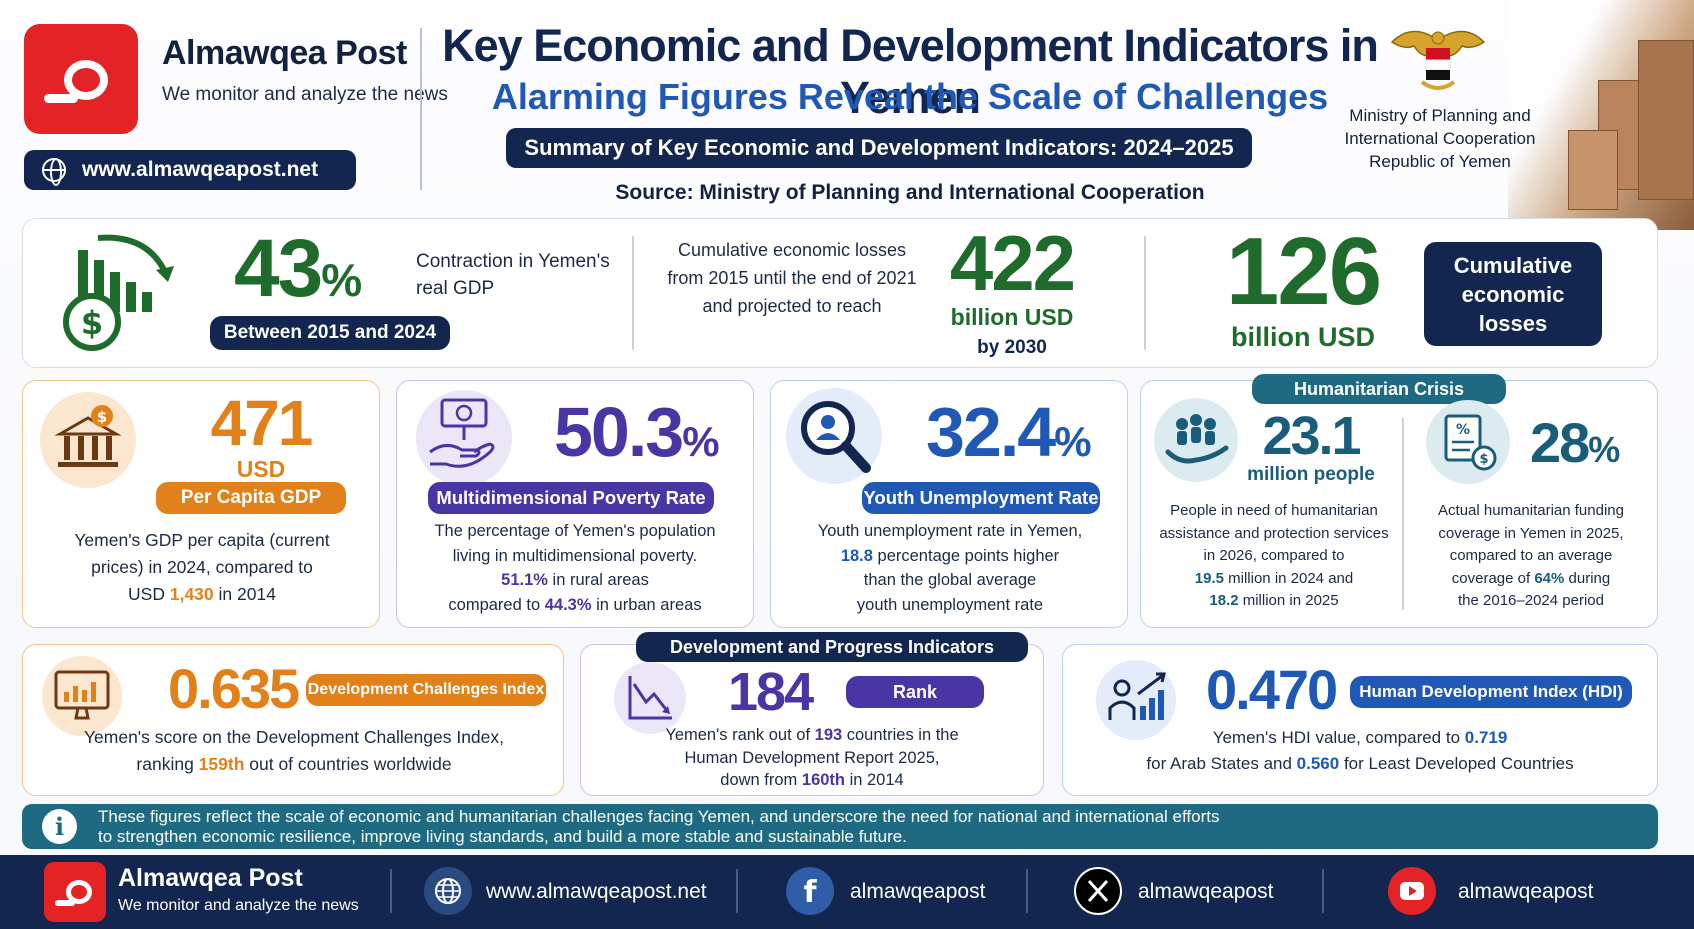 The image size is (1694, 929). What do you see at coordinates (261, 436) in the screenshot?
I see `per-capita-block: 471 USD` at bounding box center [261, 436].